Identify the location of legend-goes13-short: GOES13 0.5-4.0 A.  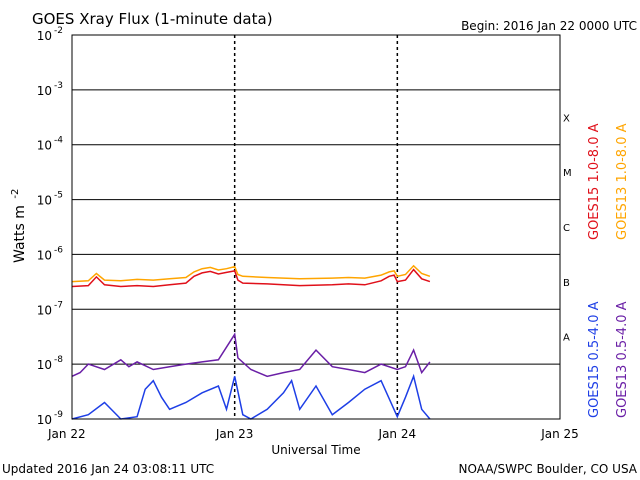
(622, 359).